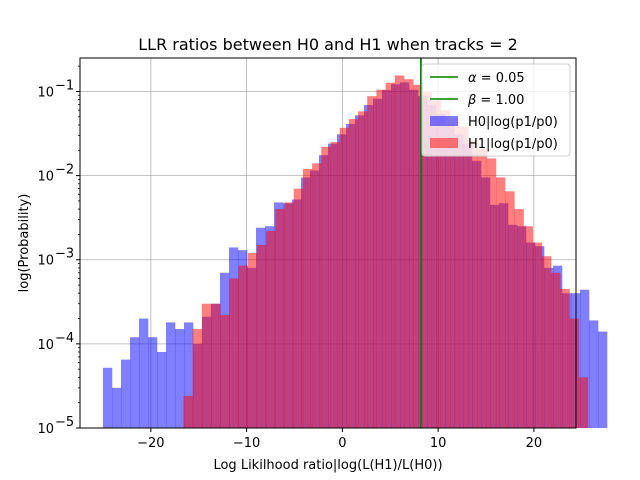 The image size is (640, 480). Describe the element at coordinates (534, 443) in the screenshot. I see `x-tick-label-4: 20` at that location.